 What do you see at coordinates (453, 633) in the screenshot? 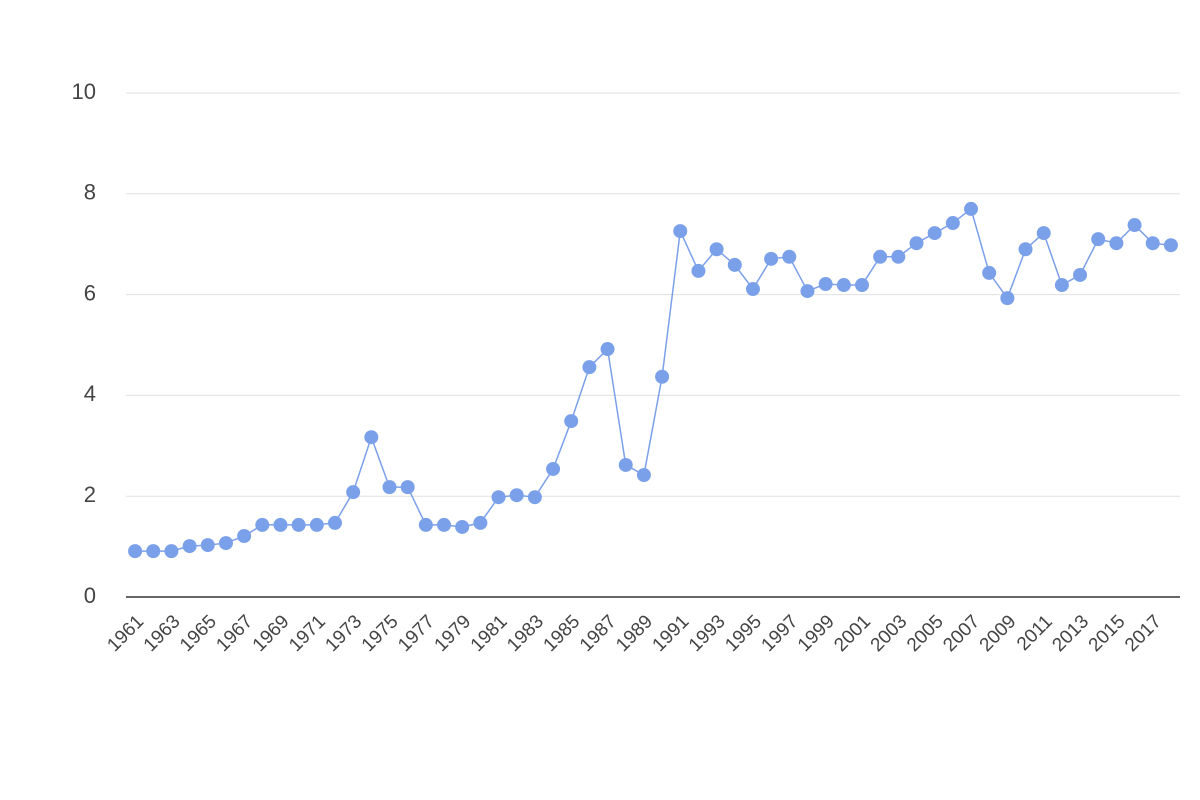
I see `x-tick-label: 1979` at bounding box center [453, 633].